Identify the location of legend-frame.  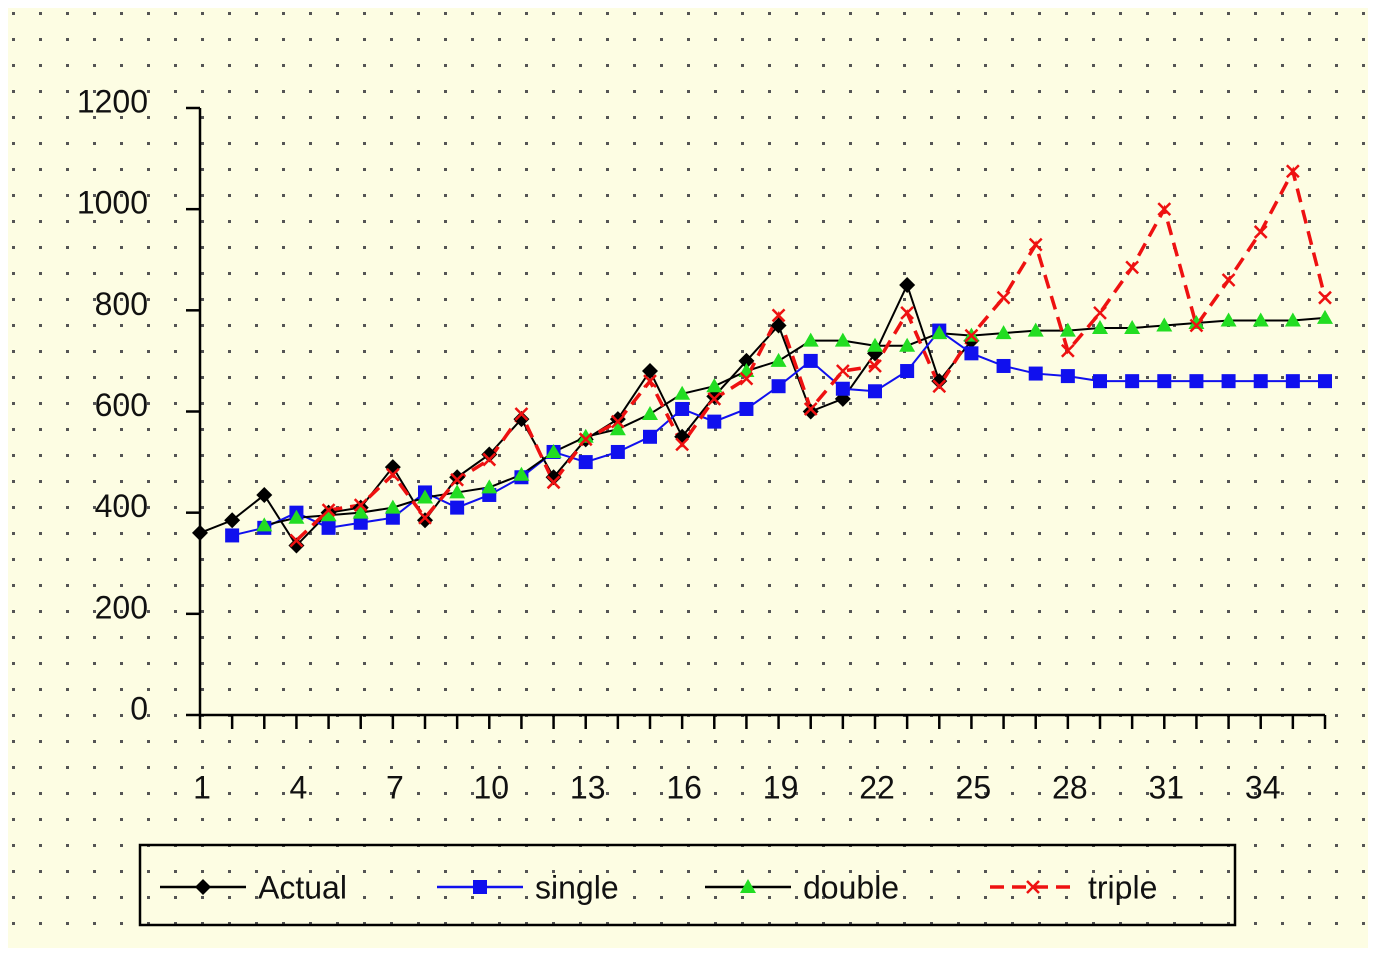
(687, 885).